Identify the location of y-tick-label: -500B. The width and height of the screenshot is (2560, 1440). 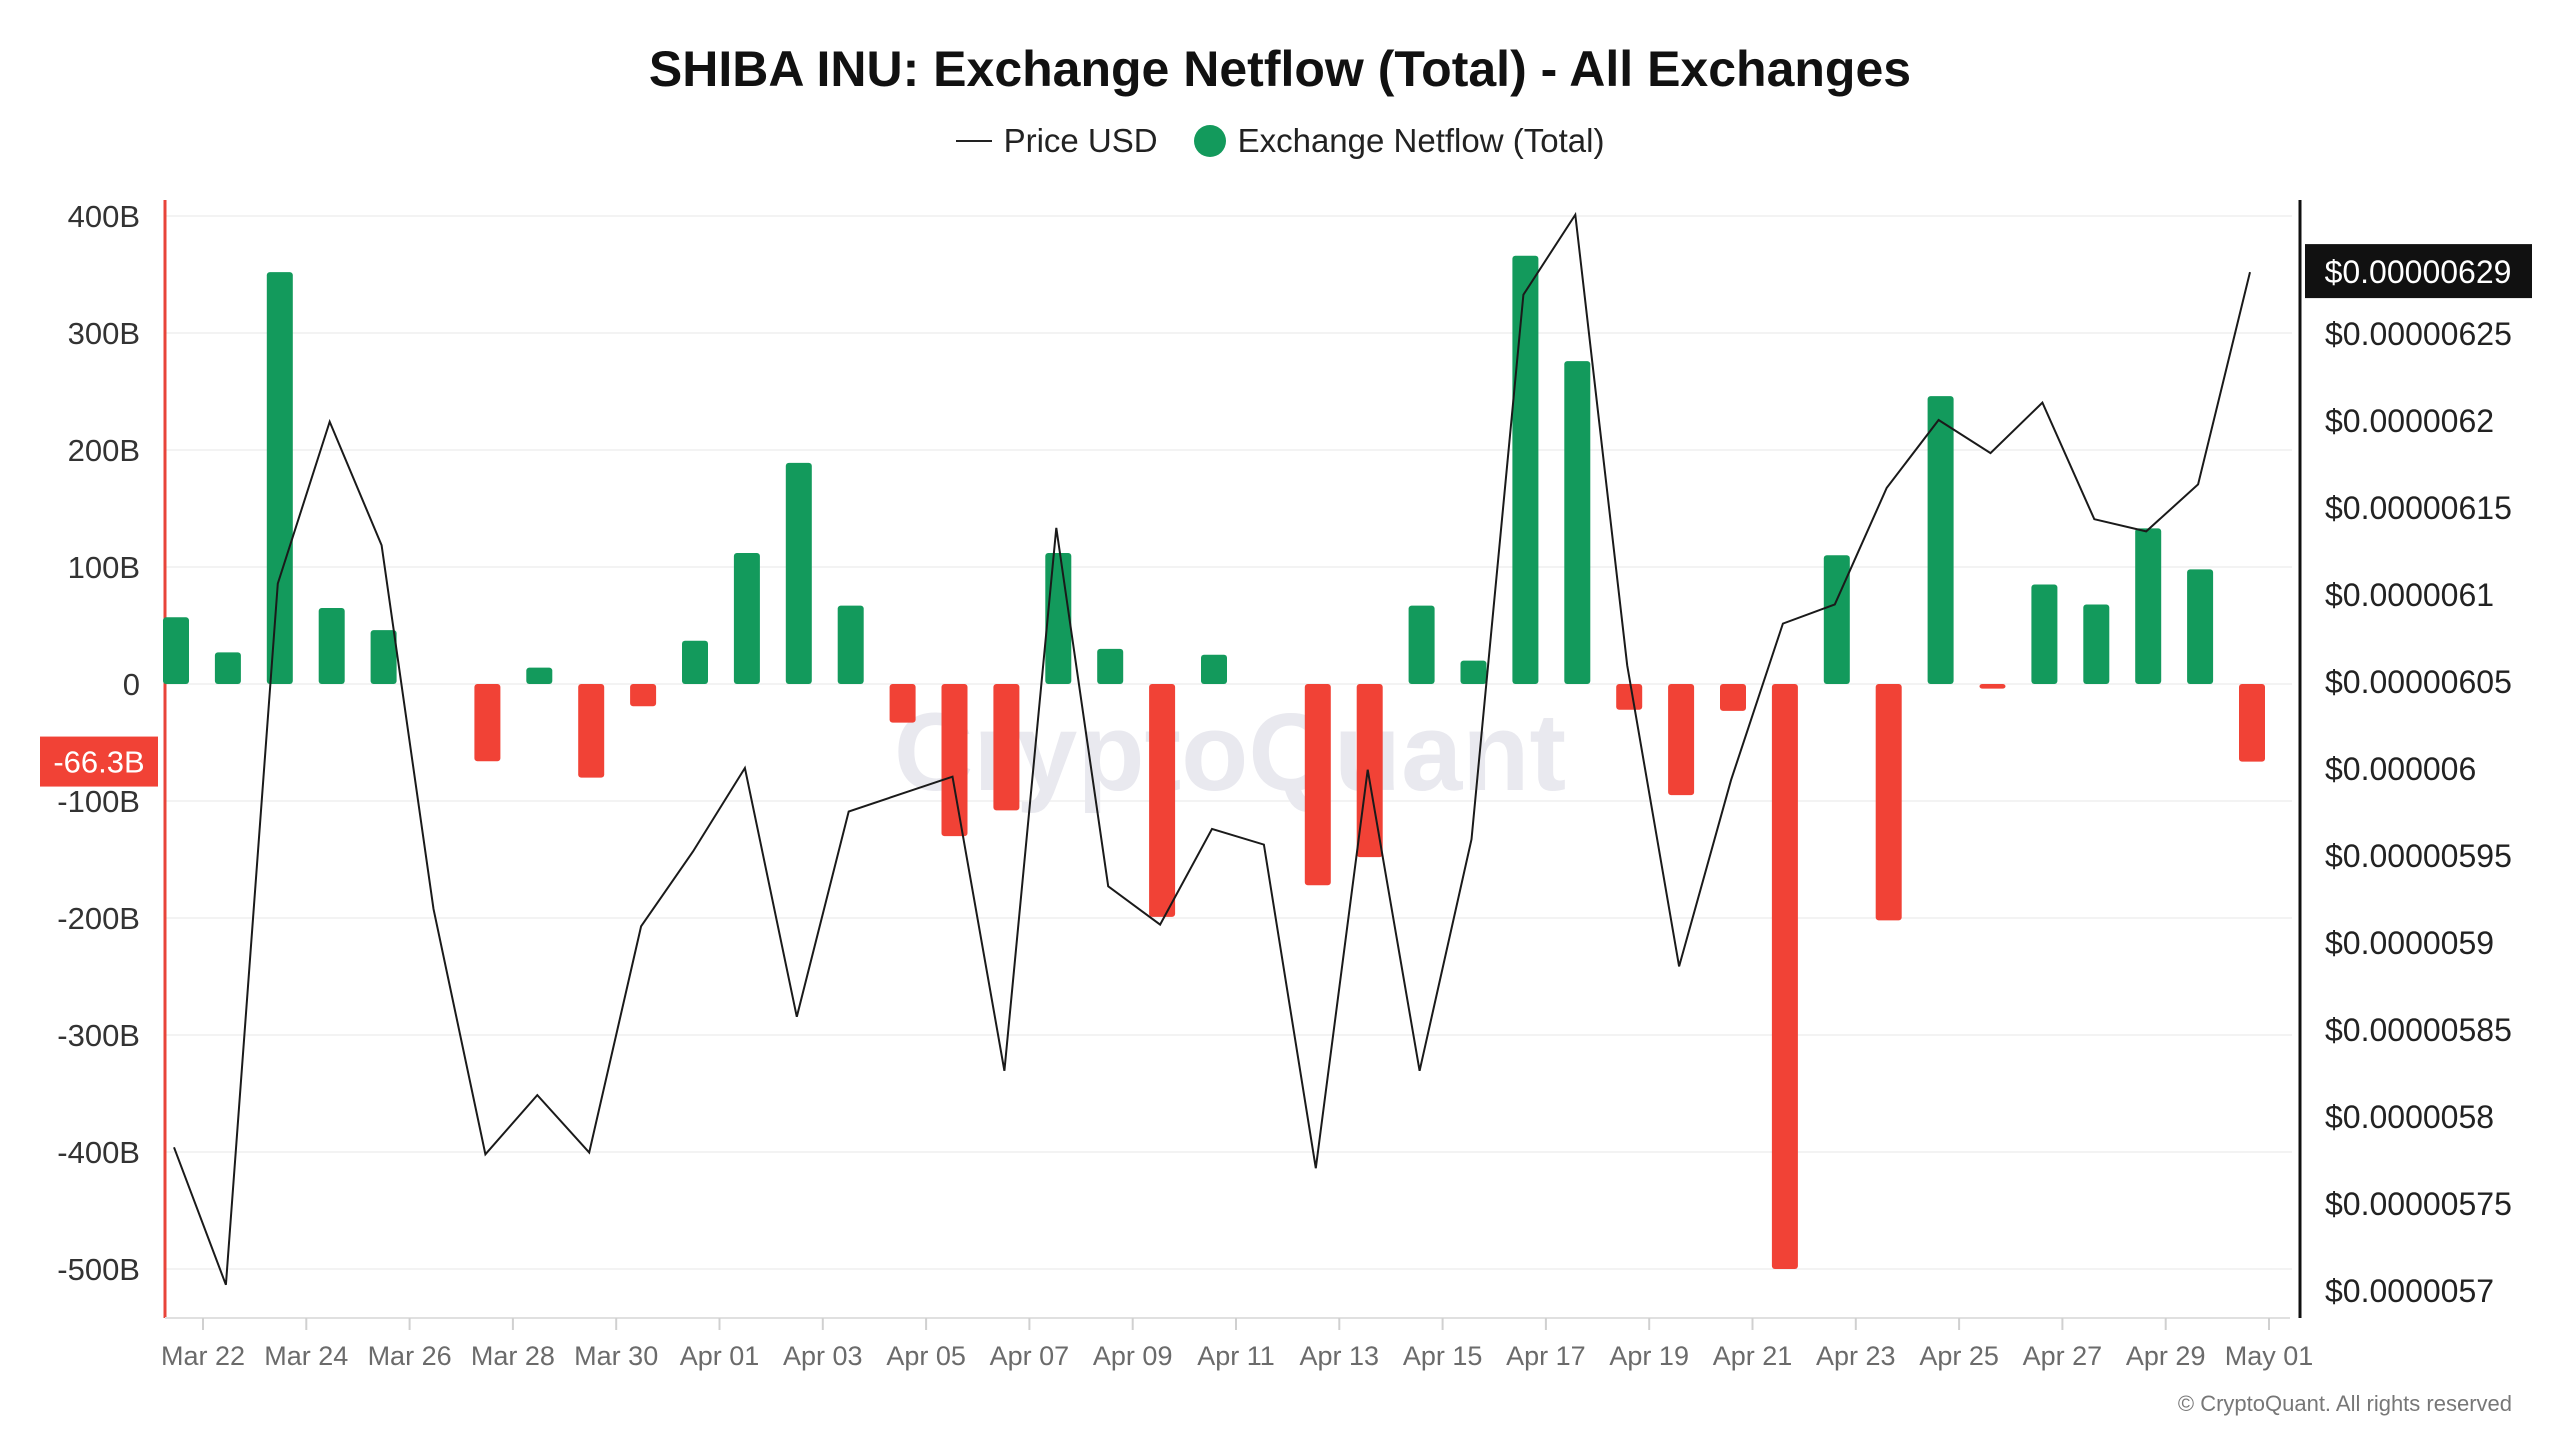
(98, 1269).